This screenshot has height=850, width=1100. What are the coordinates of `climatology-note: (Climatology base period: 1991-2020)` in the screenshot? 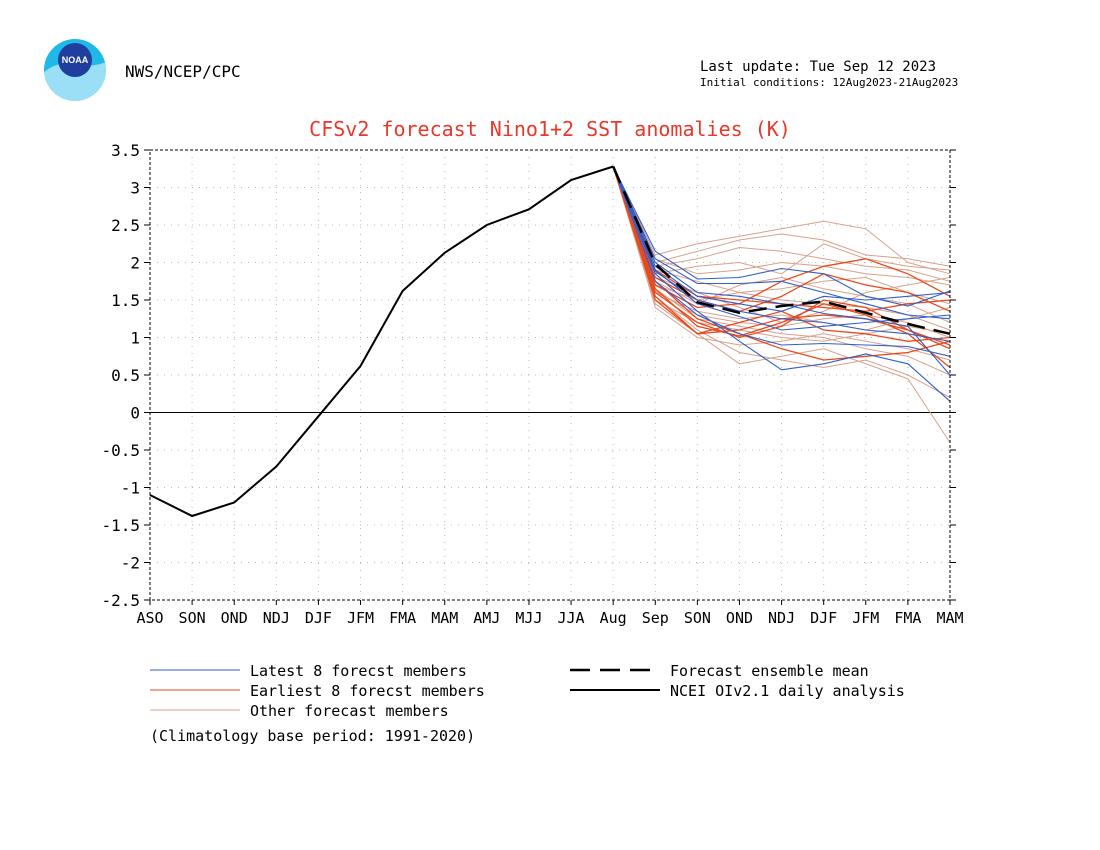 It's located at (312, 736).